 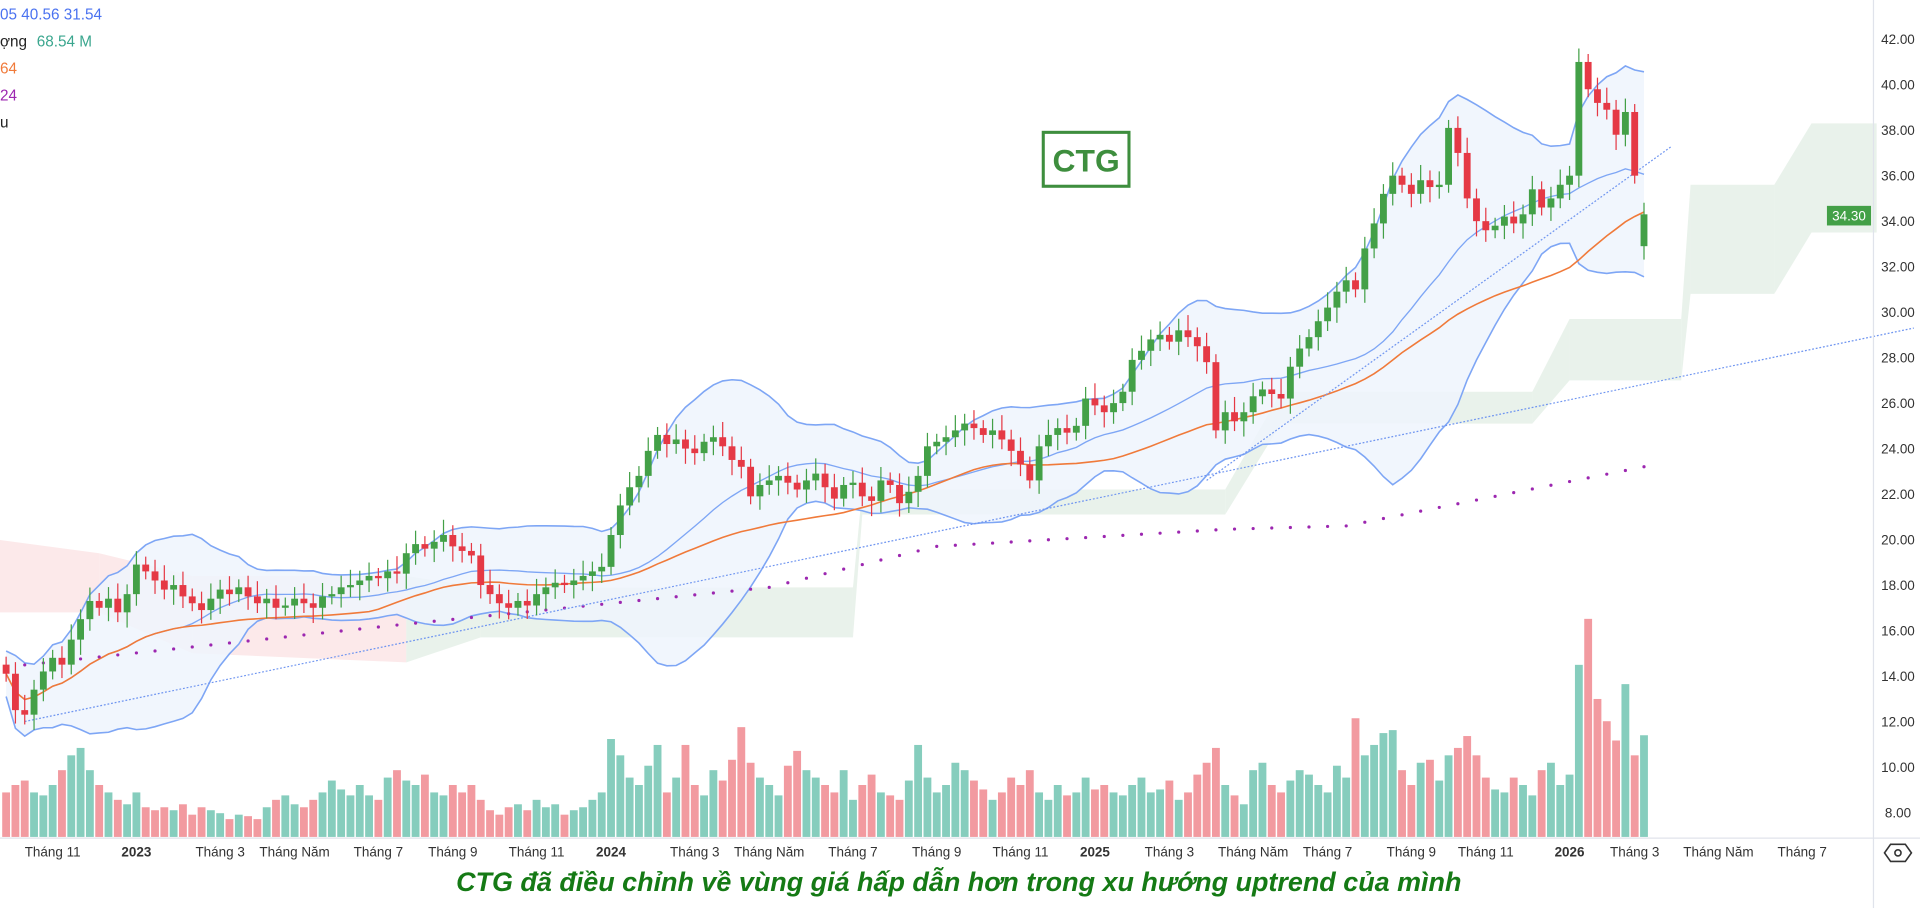 What do you see at coordinates (1898, 812) in the screenshot?
I see `price-tick-label: 8.00` at bounding box center [1898, 812].